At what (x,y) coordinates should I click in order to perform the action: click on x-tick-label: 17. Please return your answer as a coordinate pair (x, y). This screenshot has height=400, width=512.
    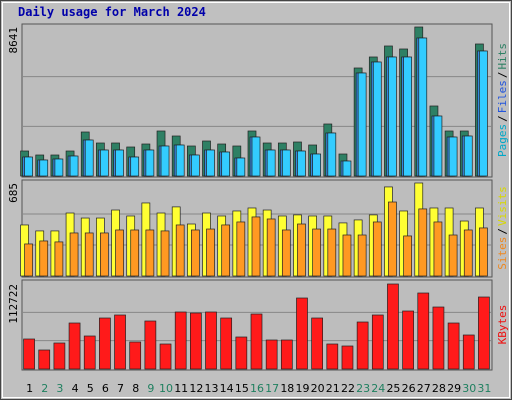
    Looking at the image, I should click on (272, 388).